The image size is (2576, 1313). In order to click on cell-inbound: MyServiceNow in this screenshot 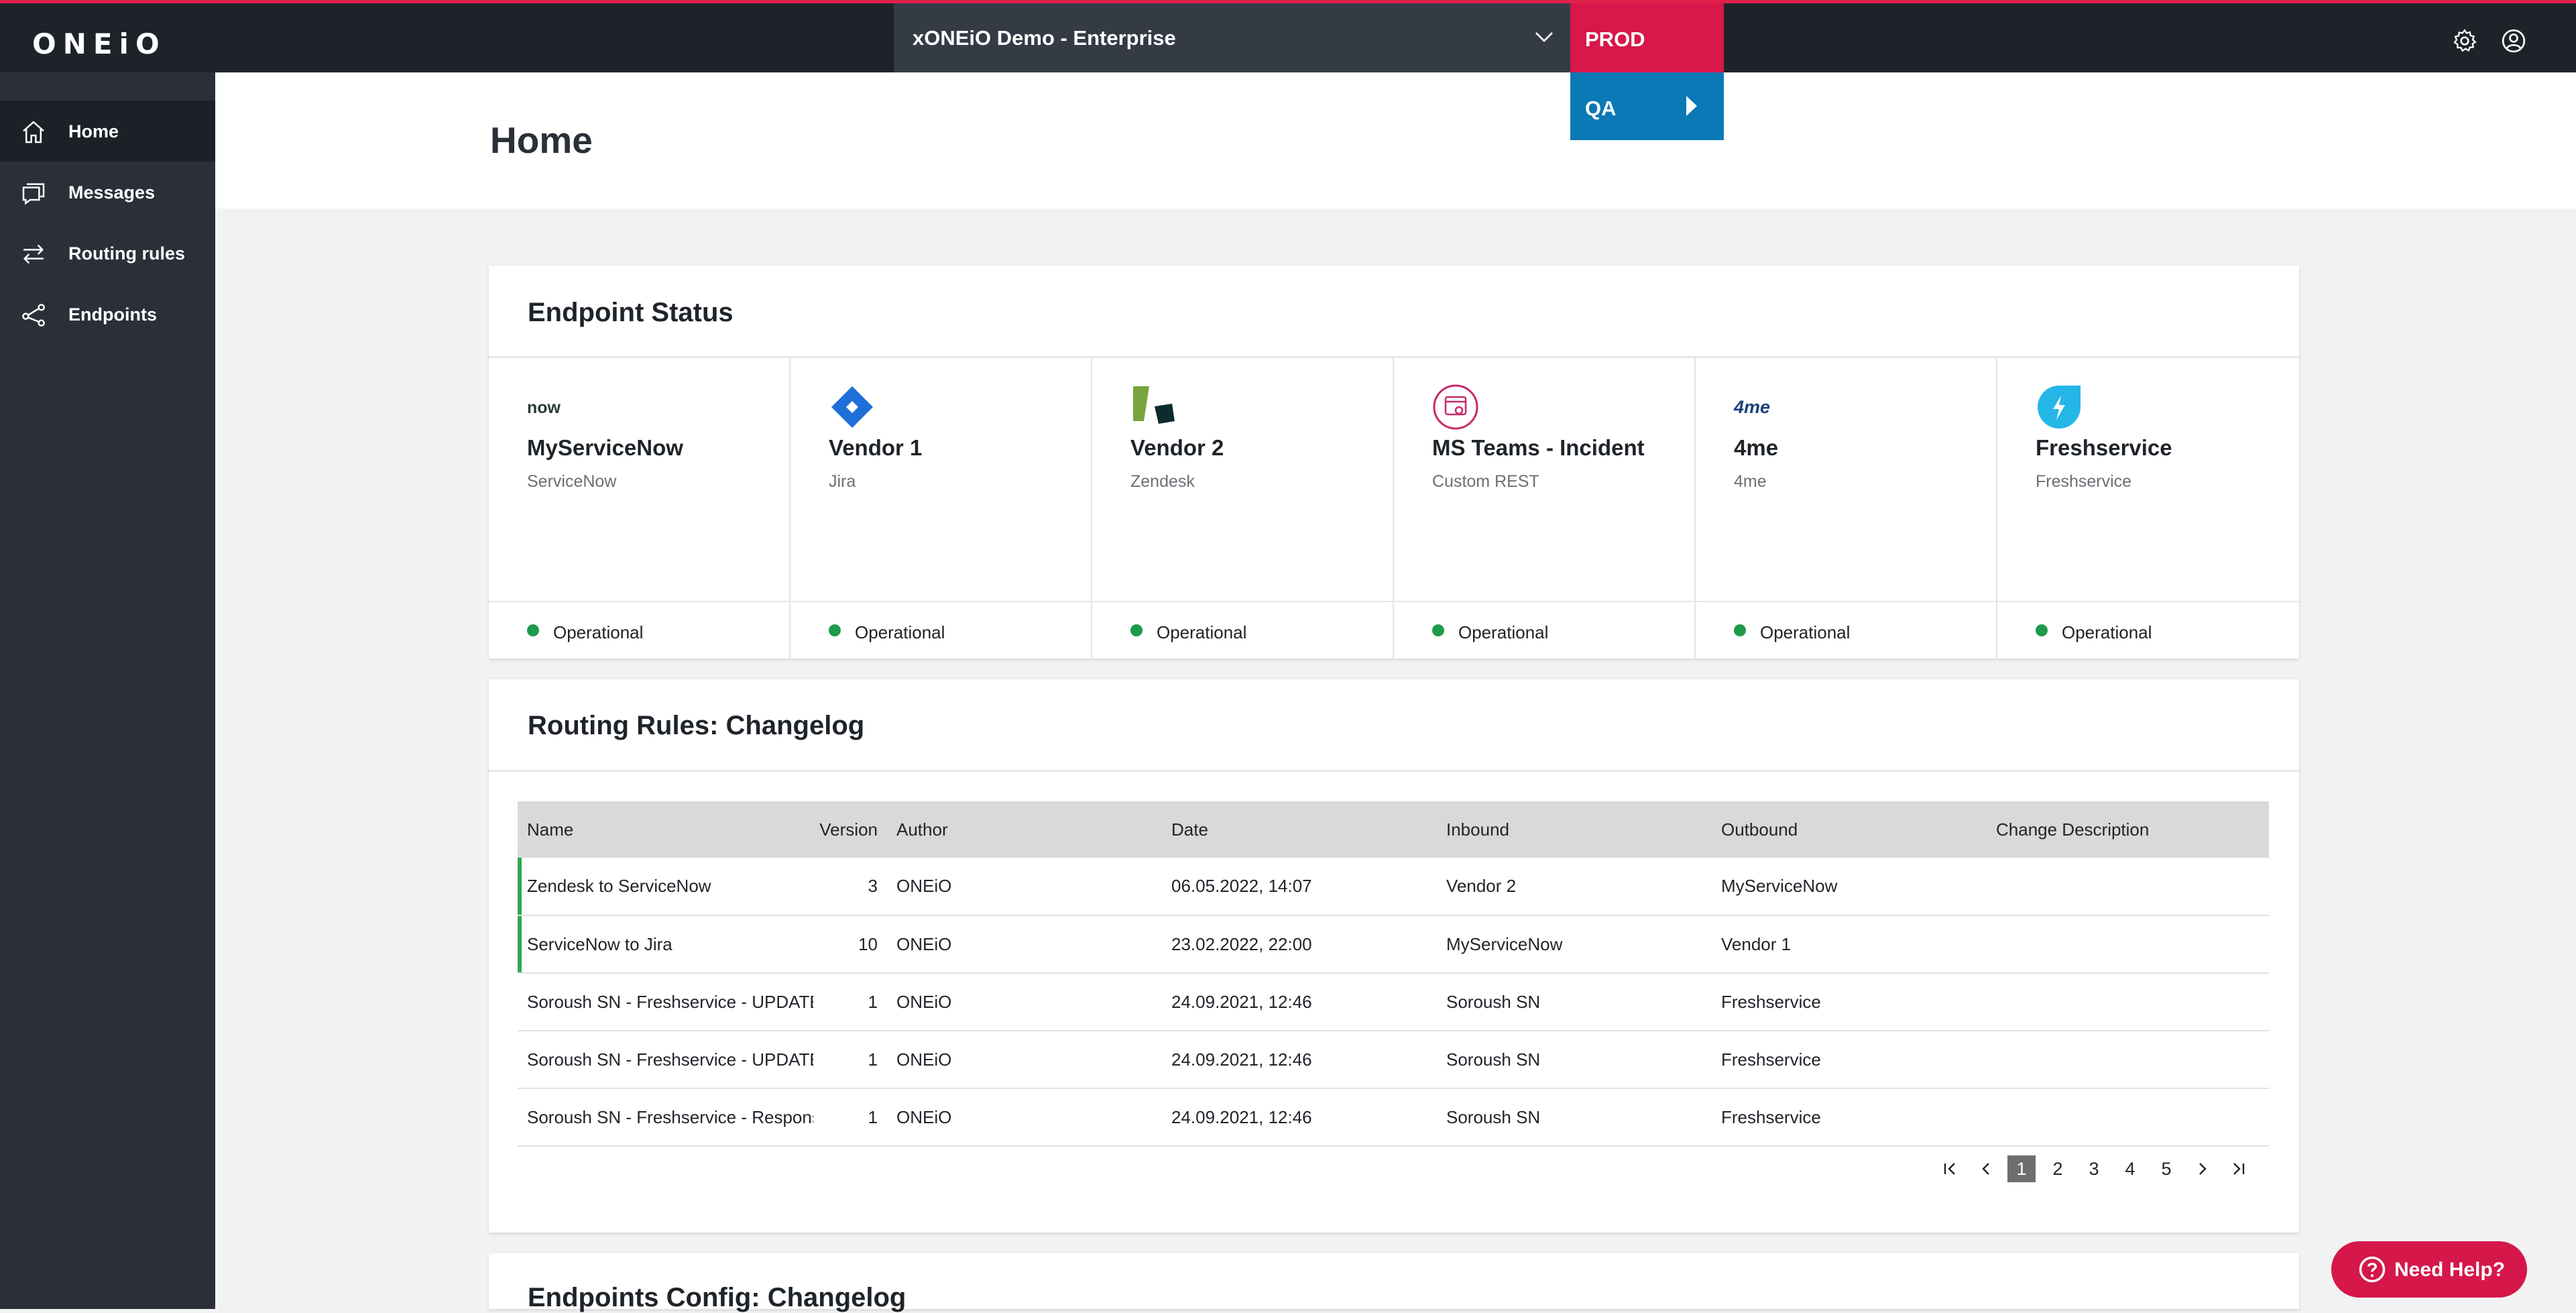, I will do `click(1574, 945)`.